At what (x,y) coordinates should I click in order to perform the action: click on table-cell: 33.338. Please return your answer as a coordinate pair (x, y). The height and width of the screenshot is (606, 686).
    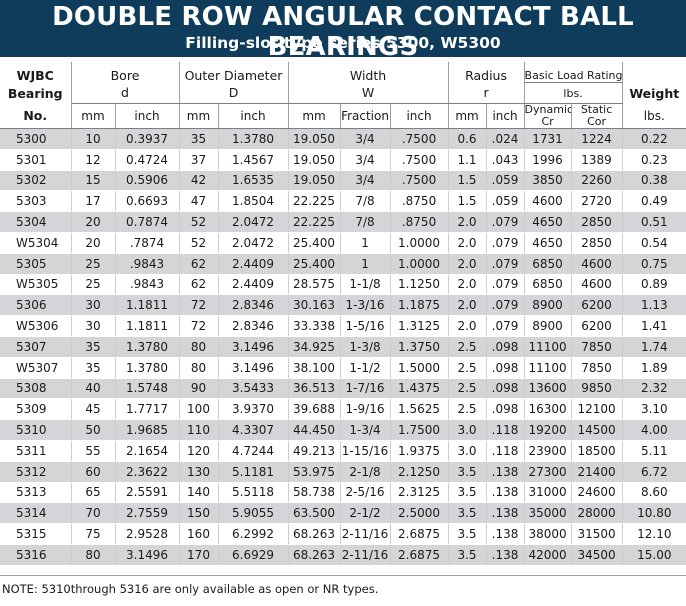
    Looking at the image, I should click on (314, 326).